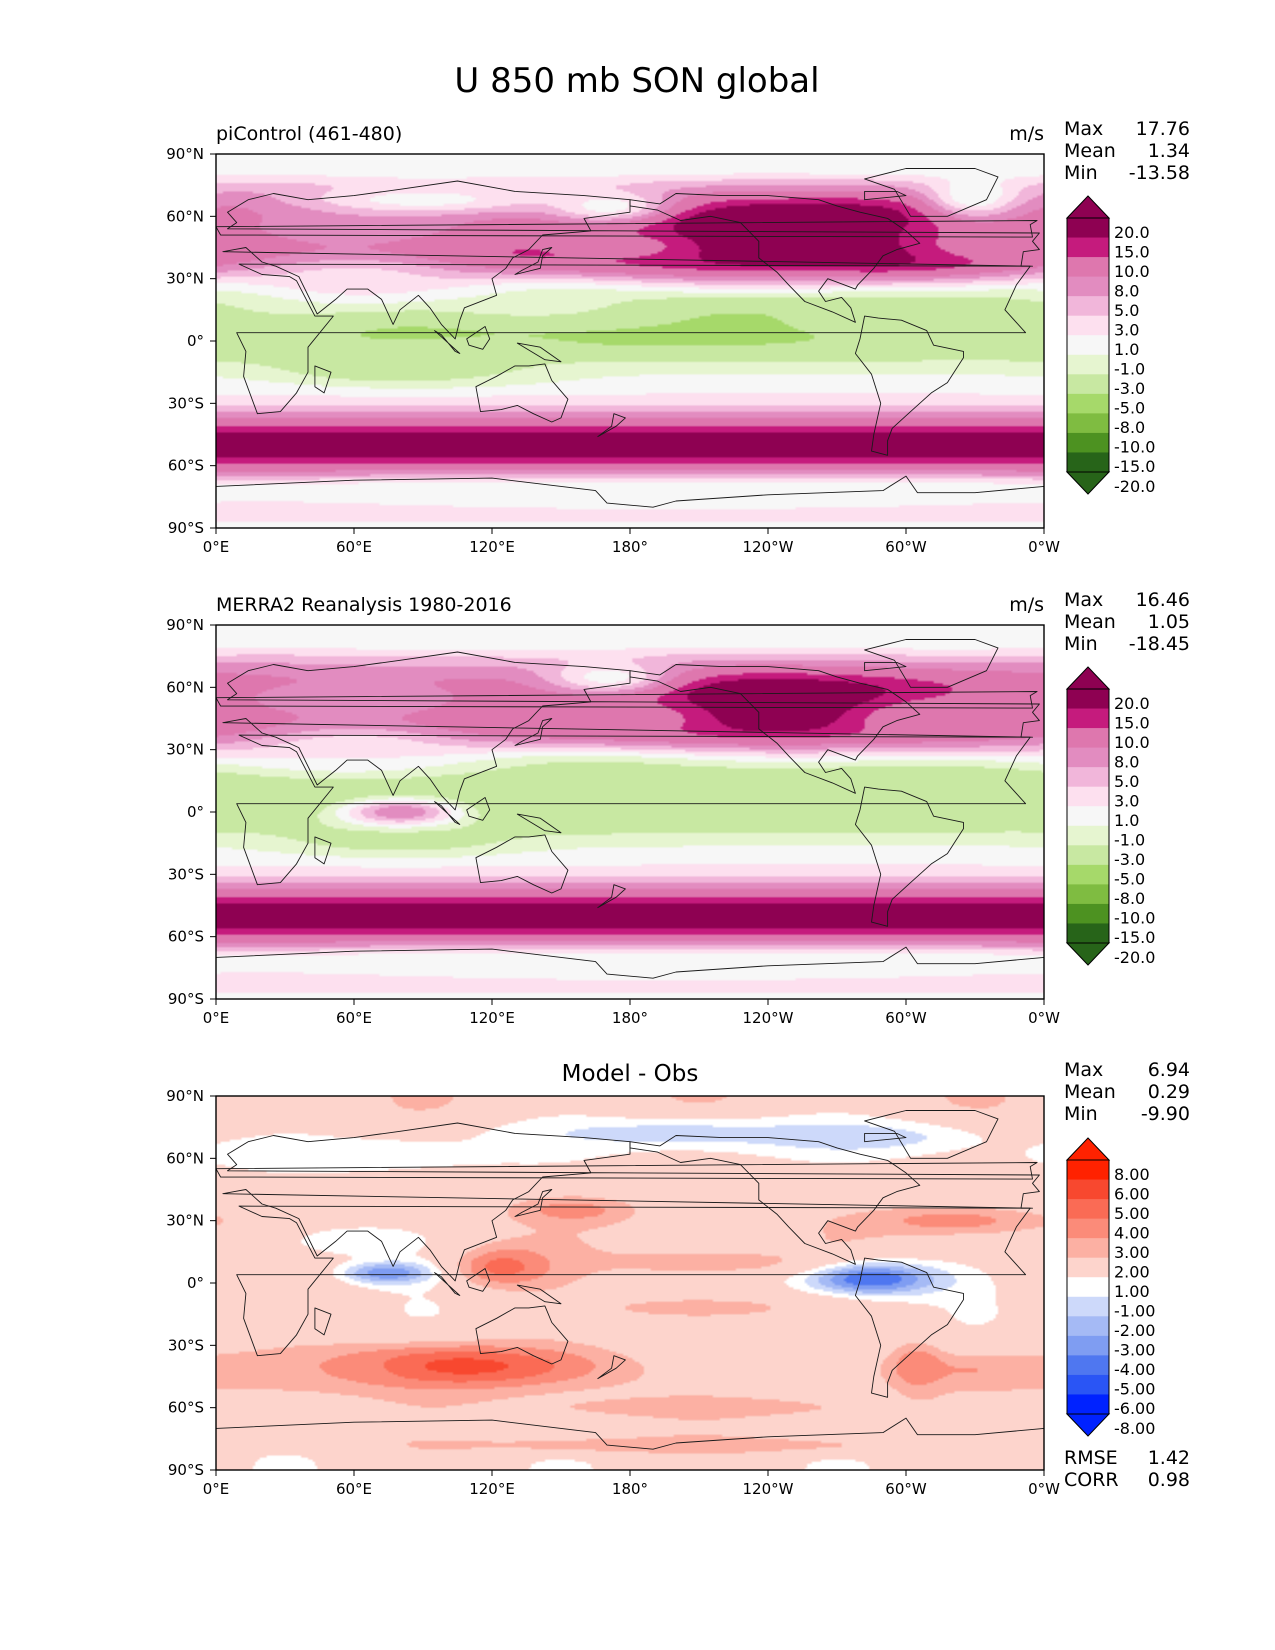 Image resolution: width=1275 pixels, height=1650 pixels. I want to click on stat-max-value: 6.94, so click(1169, 1070).